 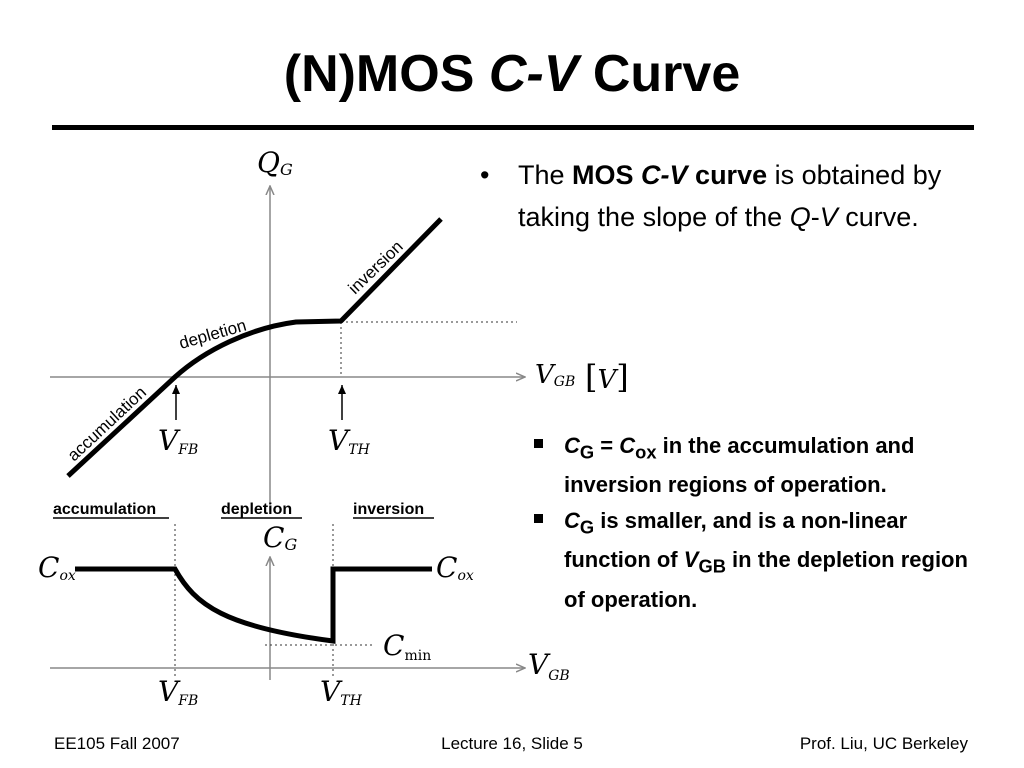 I want to click on cv-cox-left-label: Cox, so click(x=57, y=567).